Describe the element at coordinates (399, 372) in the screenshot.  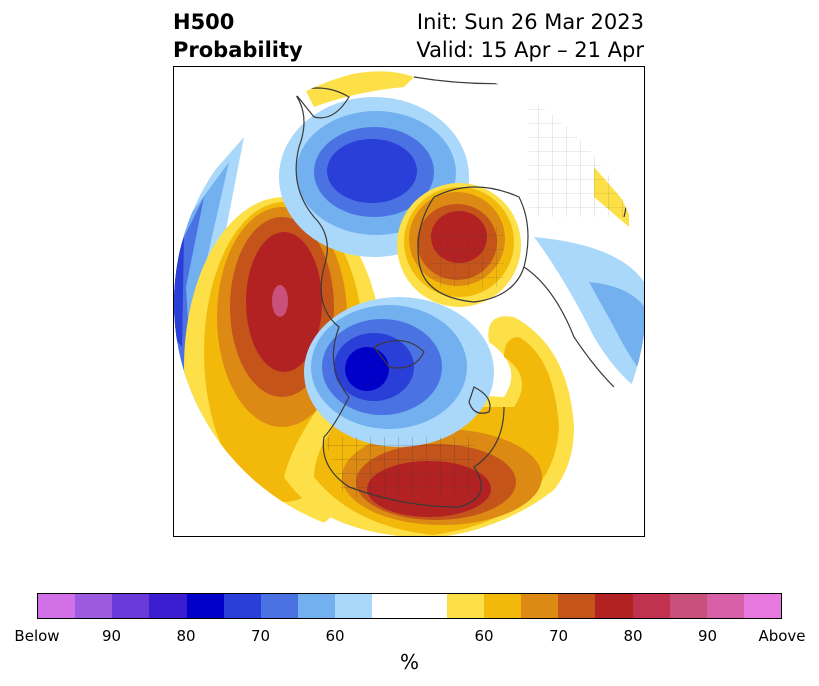
I see `canada-below-anomaly` at that location.